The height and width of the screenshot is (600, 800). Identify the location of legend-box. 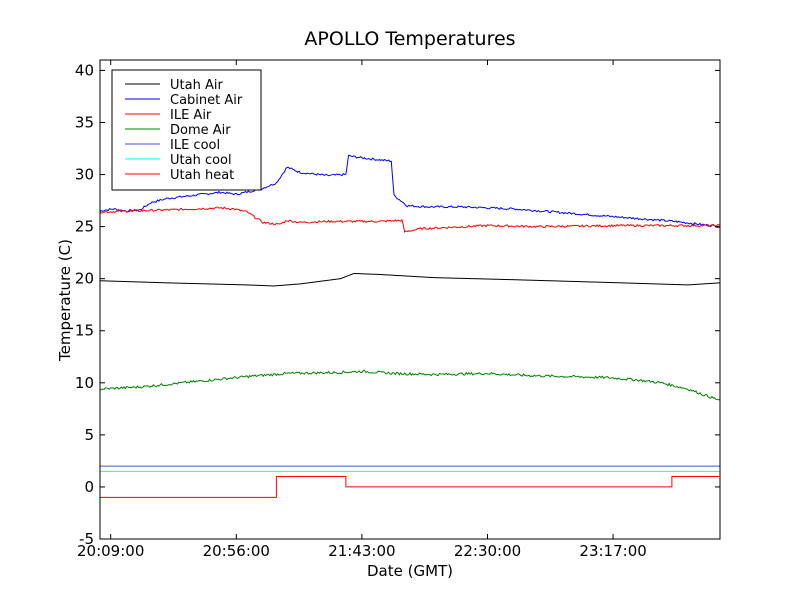
(186, 130).